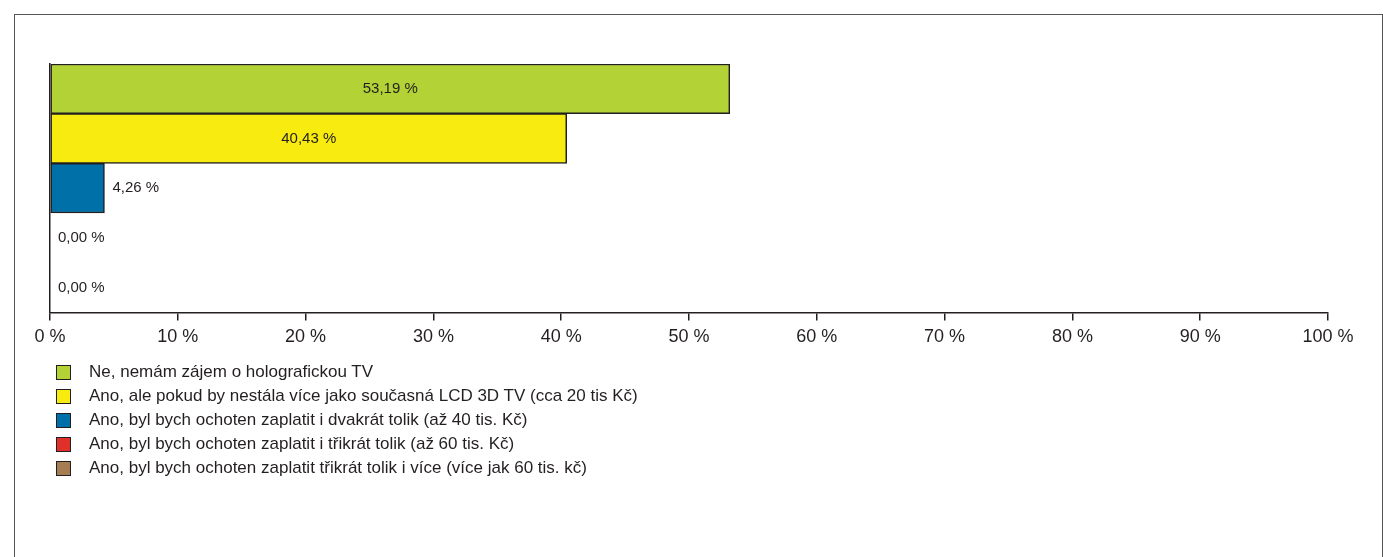  Describe the element at coordinates (309, 137) in the screenshot. I see `data-label: 40,43 %` at that location.